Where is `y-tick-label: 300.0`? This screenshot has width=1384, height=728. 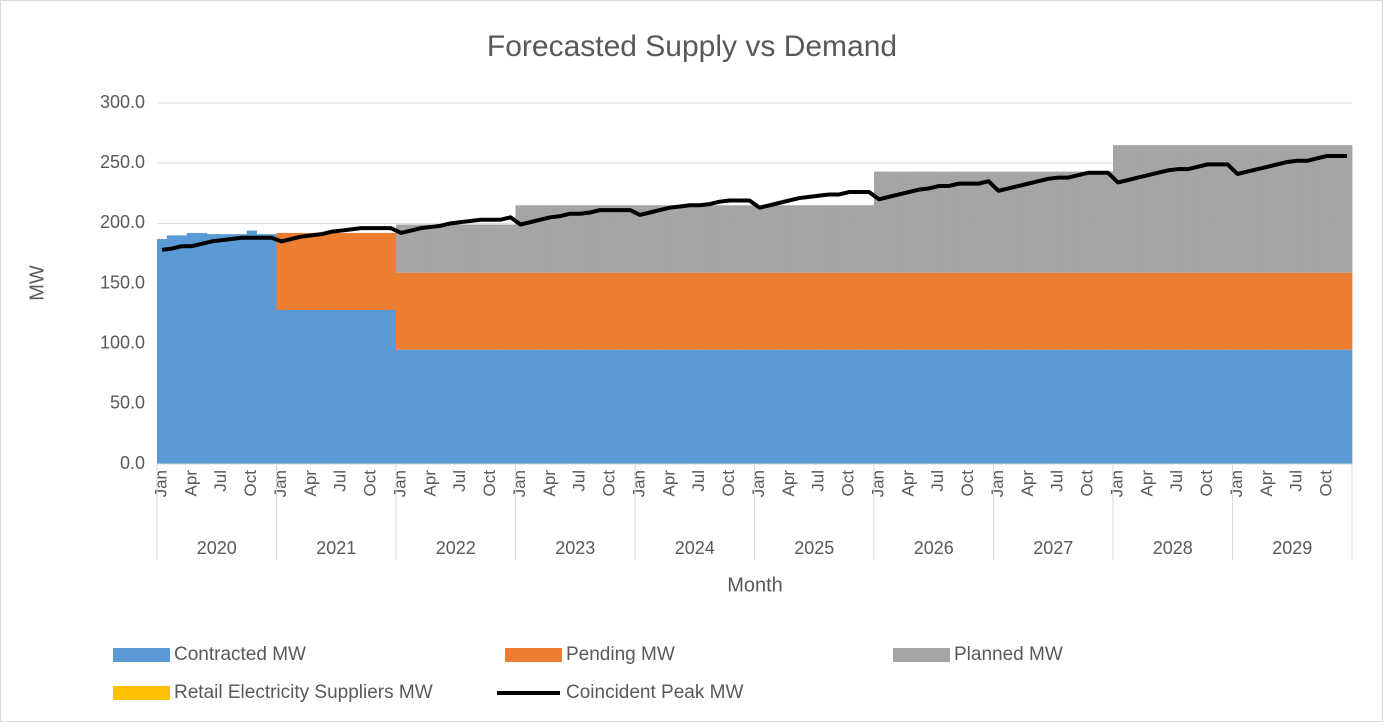
y-tick-label: 300.0 is located at coordinates (122, 102).